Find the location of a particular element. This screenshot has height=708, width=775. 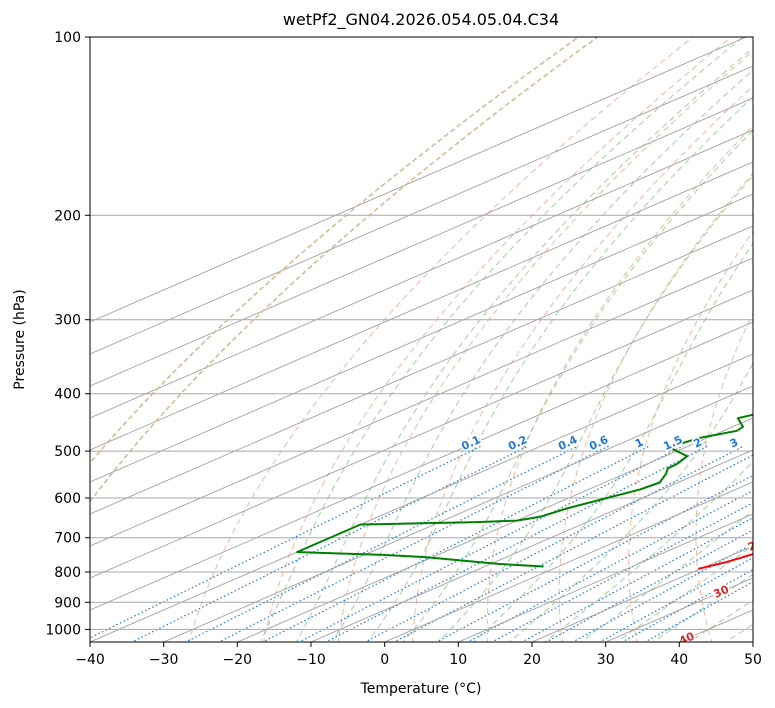

chart-title: wetPf2_GN04.2026.054.05.04.C34 is located at coordinates (421, 20).